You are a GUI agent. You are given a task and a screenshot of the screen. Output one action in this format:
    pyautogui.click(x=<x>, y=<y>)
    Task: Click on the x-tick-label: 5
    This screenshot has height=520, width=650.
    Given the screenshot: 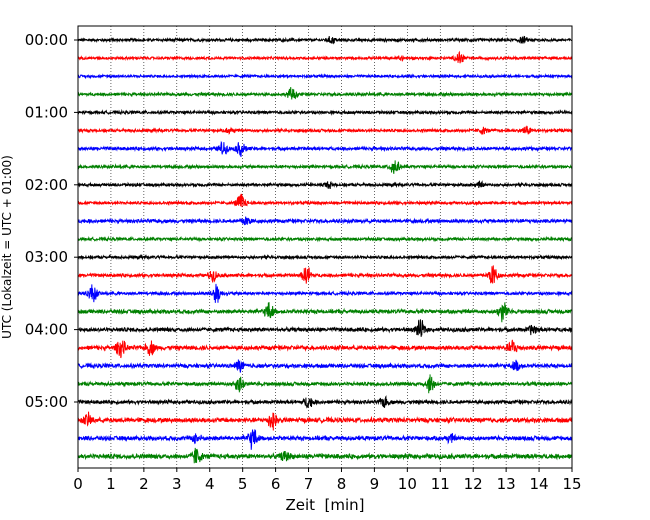 What is the action you would take?
    pyautogui.click(x=243, y=484)
    